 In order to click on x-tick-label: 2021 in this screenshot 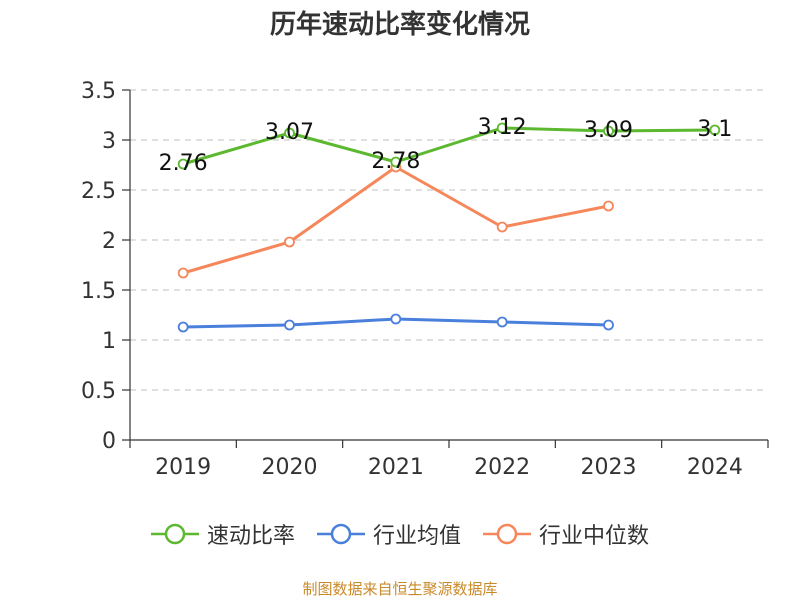, I will do `click(396, 467)`.